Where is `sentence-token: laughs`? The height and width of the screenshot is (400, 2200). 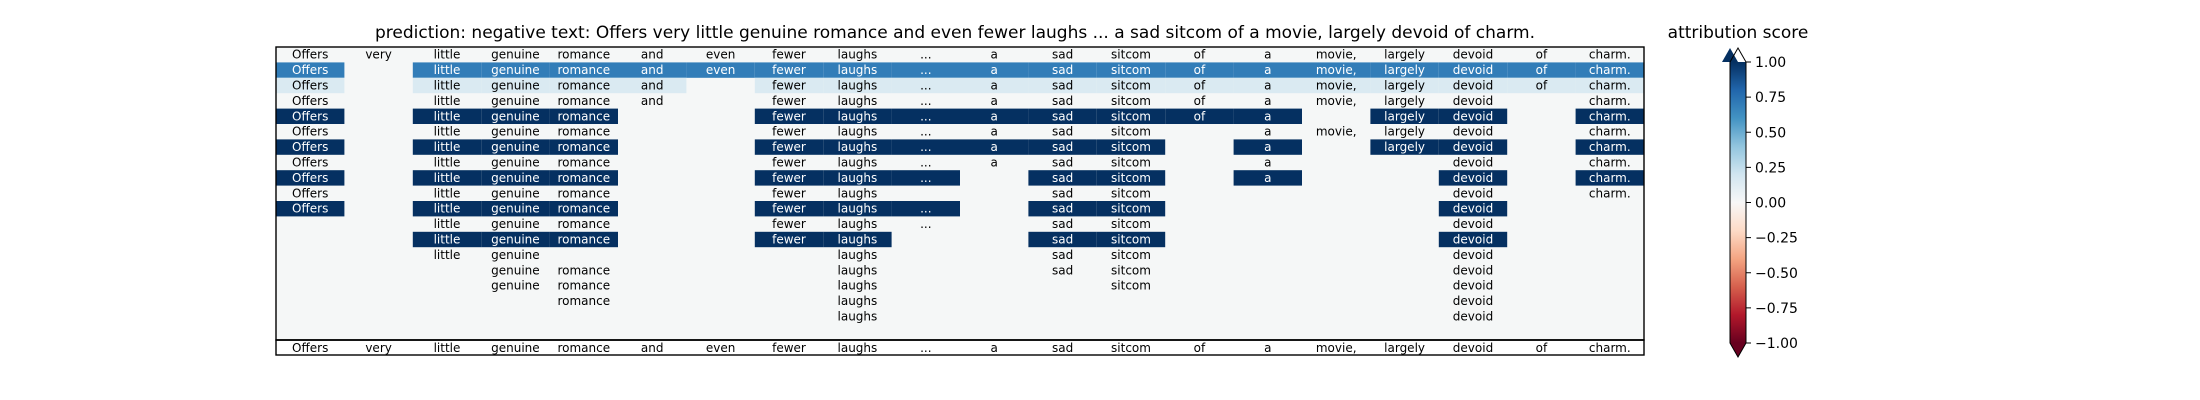
sentence-token: laughs is located at coordinates (858, 348).